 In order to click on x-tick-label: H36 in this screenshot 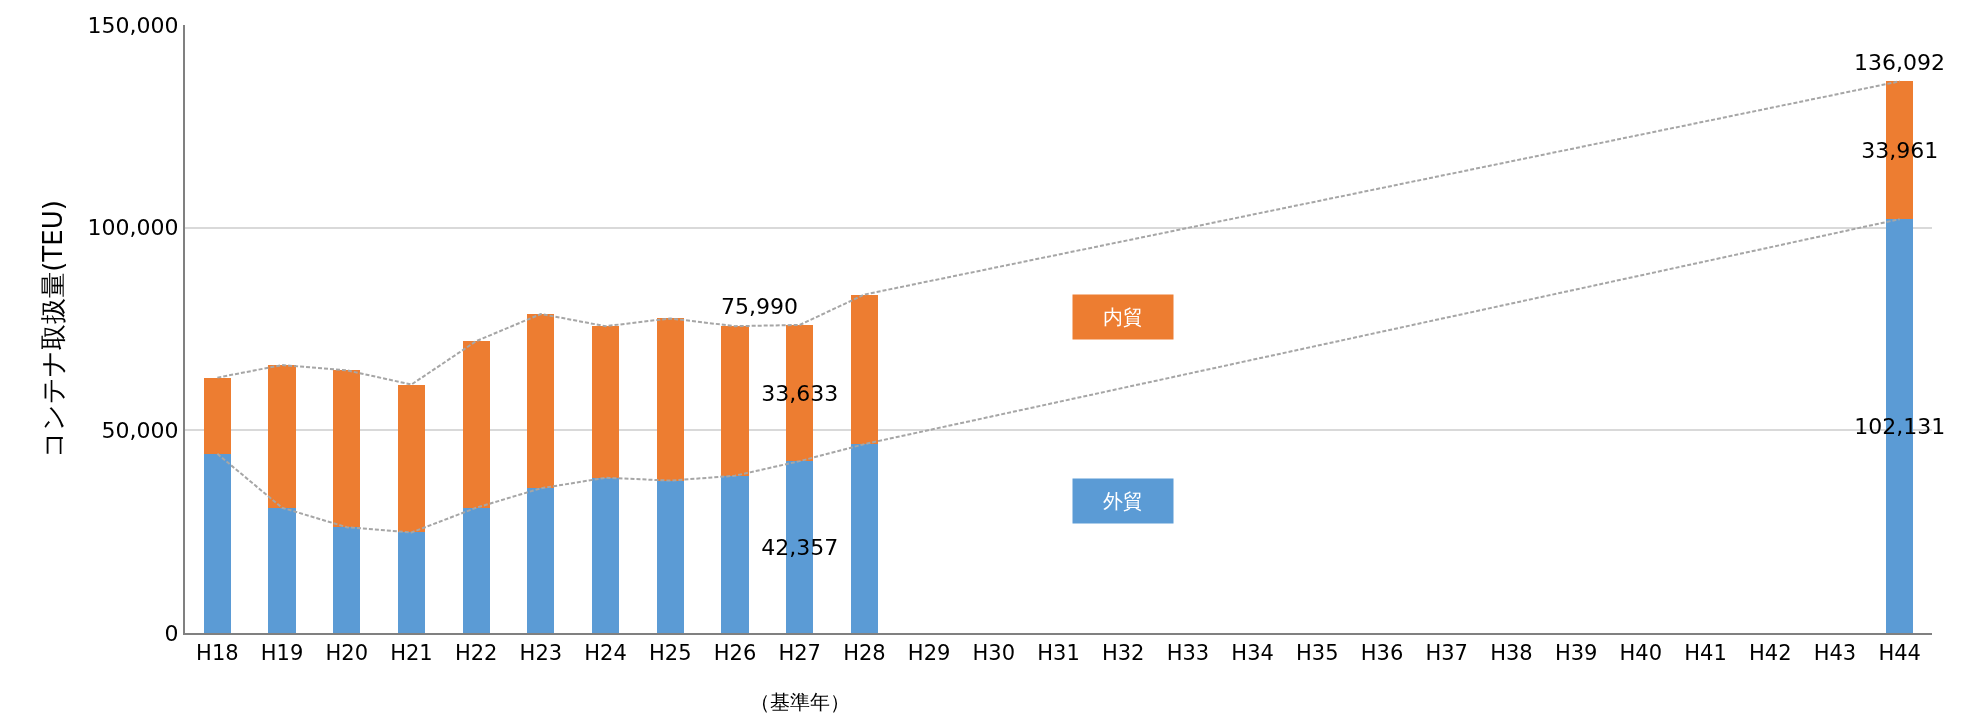, I will do `click(1382, 653)`.